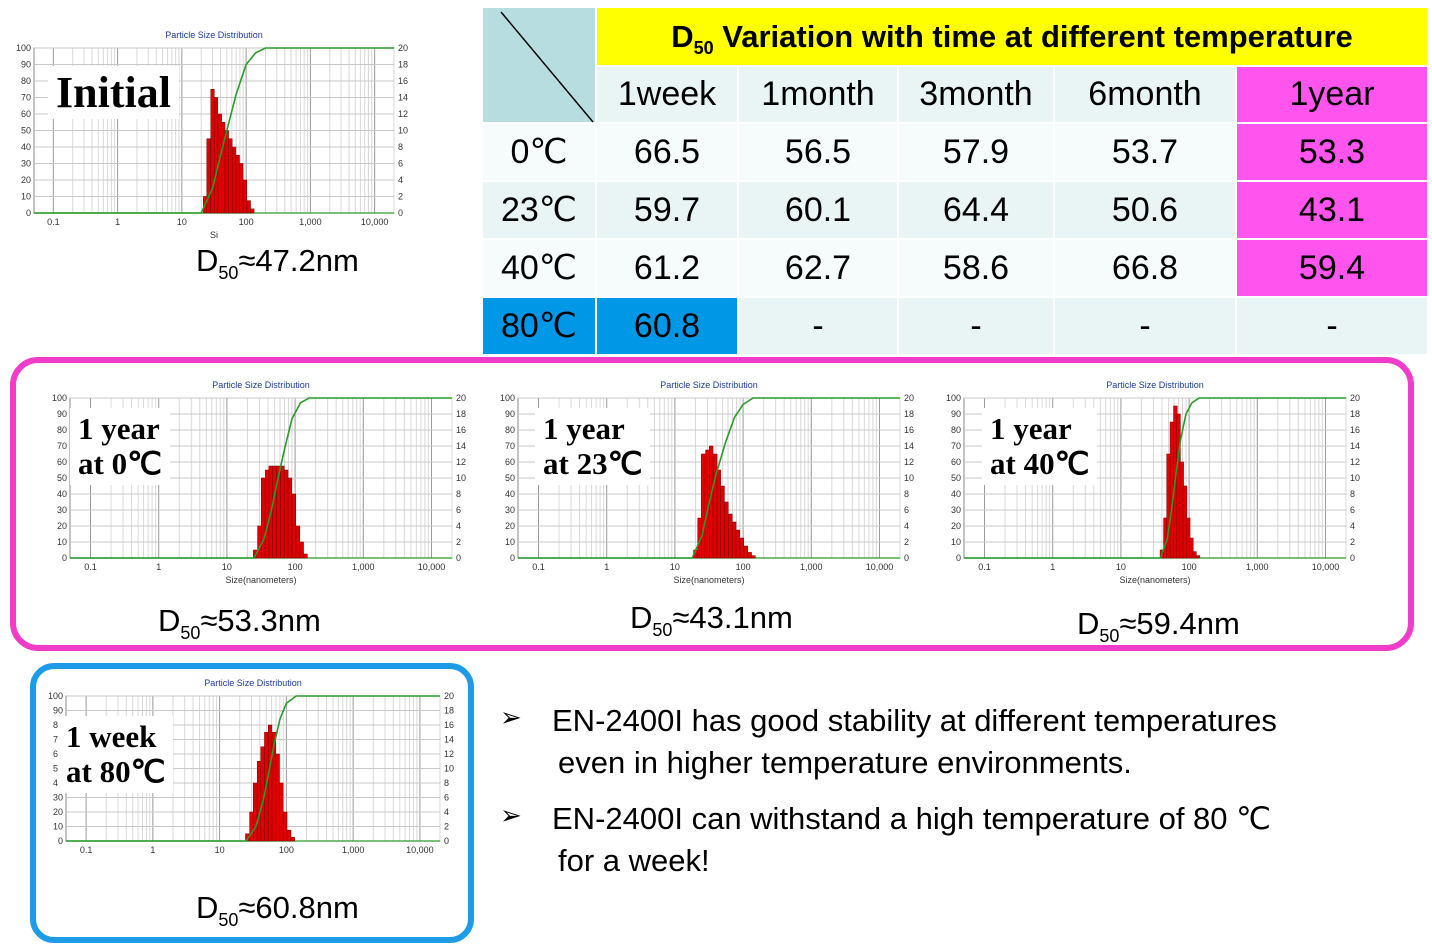  What do you see at coordinates (732, 617) in the screenshot?
I see `d50-value: ≈43.1nm` at bounding box center [732, 617].